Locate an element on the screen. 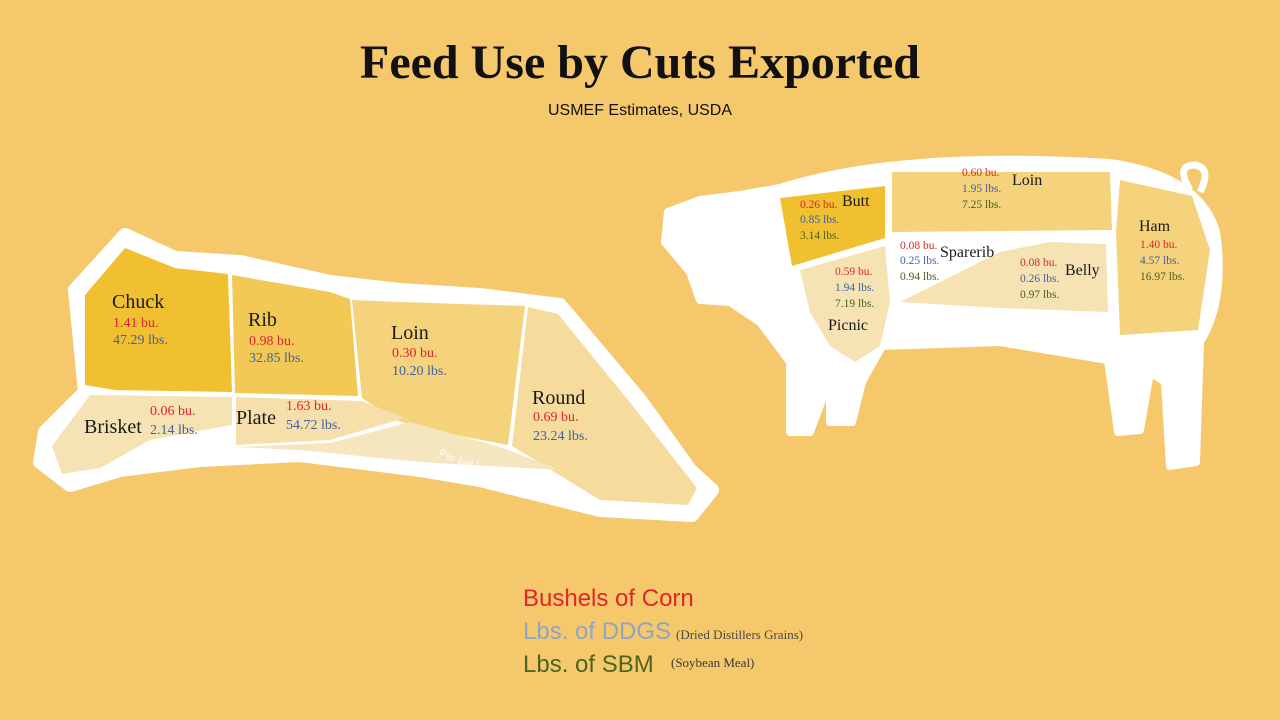 This screenshot has width=1280, height=720. sbm-value: 0.94 lbs. is located at coordinates (919, 277).